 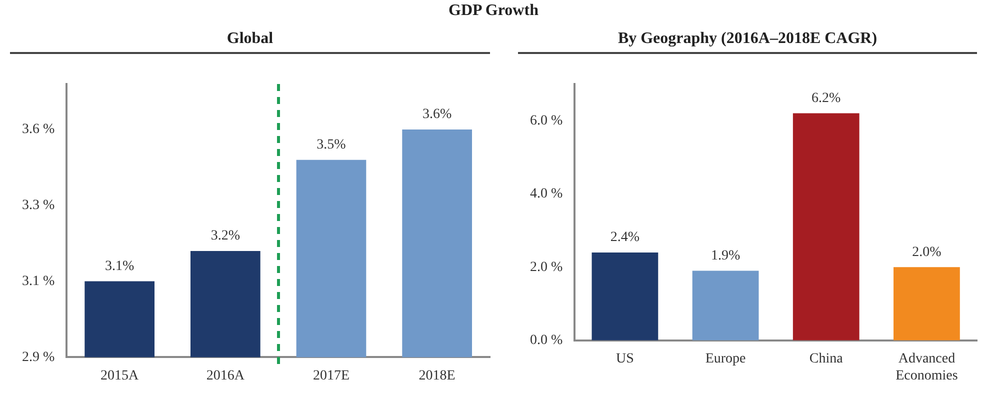 I want to click on y-tick-label: 6.0 %, so click(x=546, y=120).